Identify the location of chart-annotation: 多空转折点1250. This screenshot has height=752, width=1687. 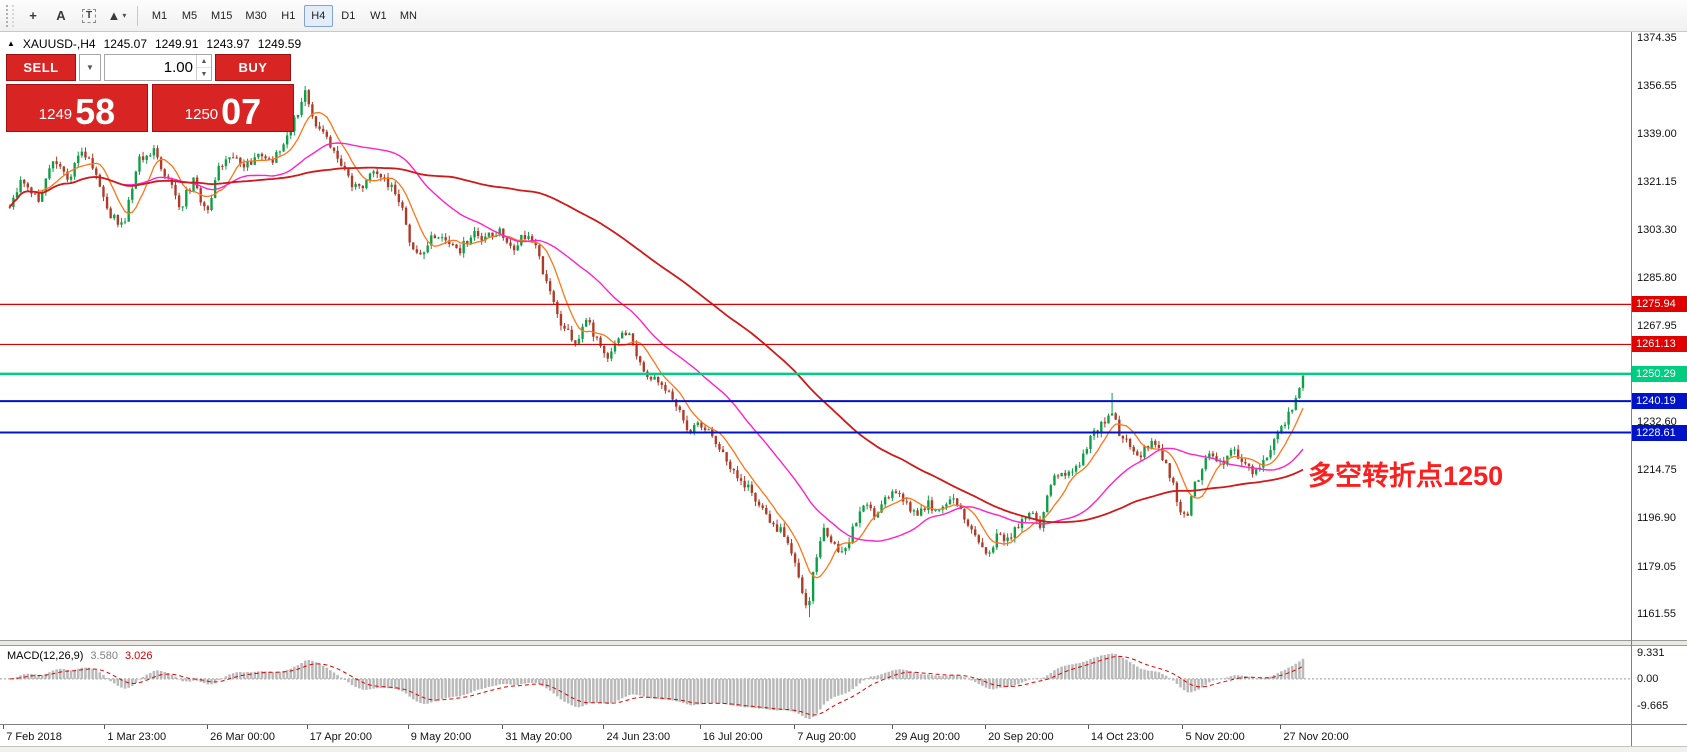
(1406, 476).